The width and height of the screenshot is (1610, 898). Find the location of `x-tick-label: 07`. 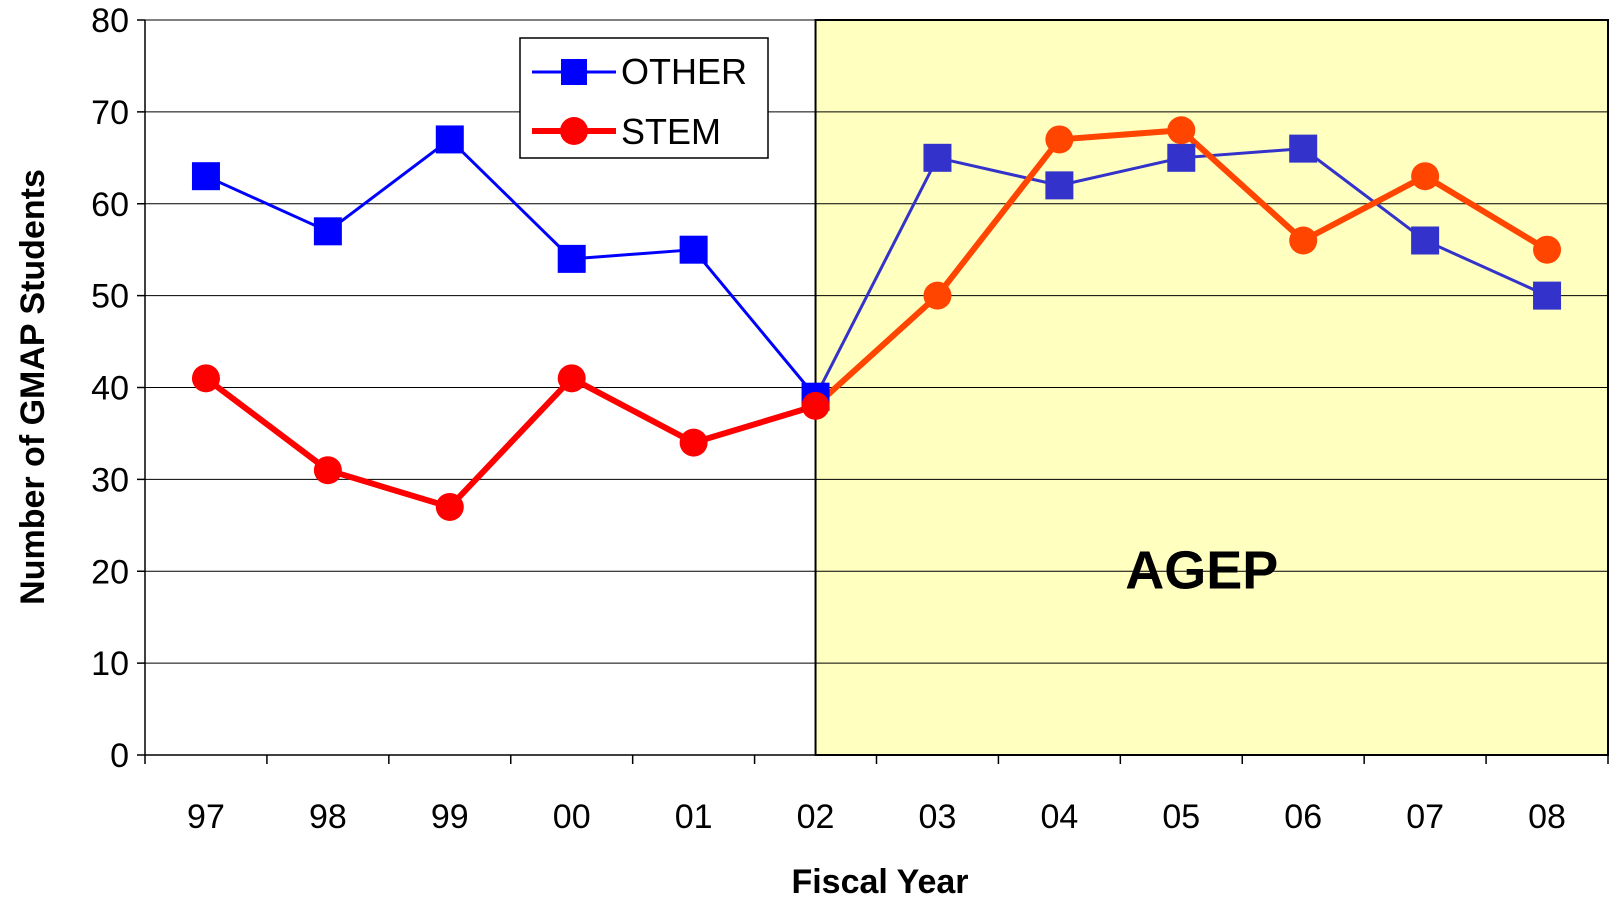

x-tick-label: 07 is located at coordinates (1425, 817).